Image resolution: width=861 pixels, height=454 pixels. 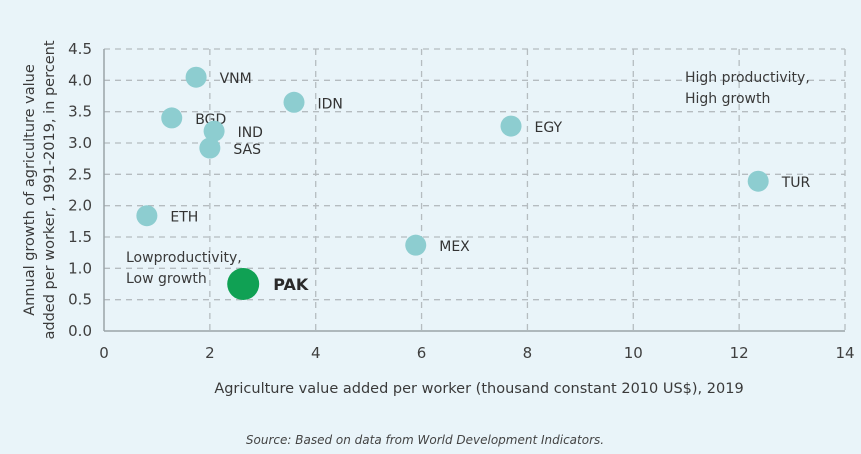 I want to click on point-label-egy: EGY, so click(x=549, y=128).